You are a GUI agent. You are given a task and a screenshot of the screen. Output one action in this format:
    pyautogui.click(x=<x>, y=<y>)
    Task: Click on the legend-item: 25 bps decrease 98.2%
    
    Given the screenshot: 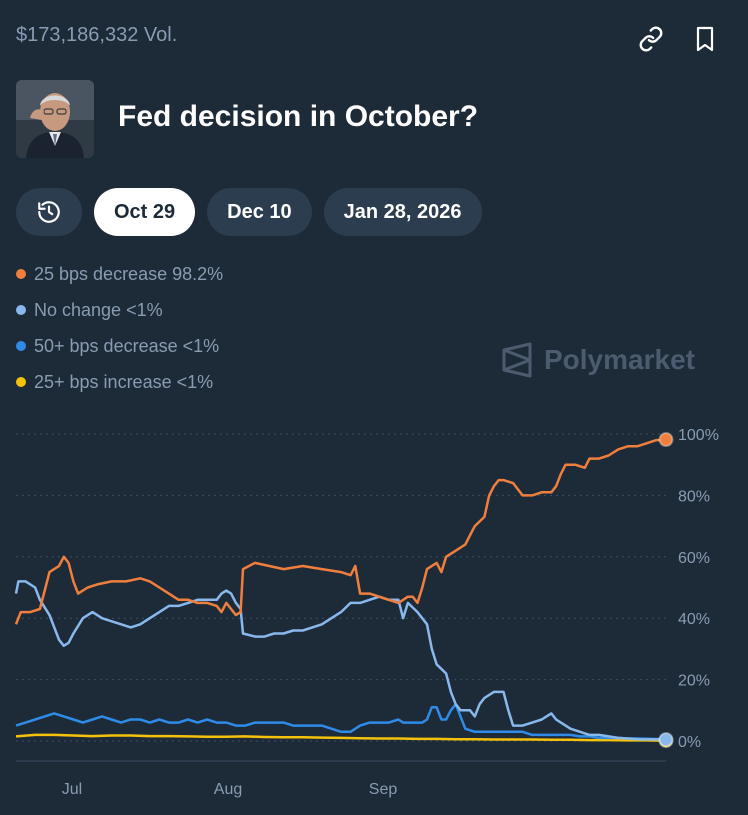 What is the action you would take?
    pyautogui.click(x=119, y=274)
    